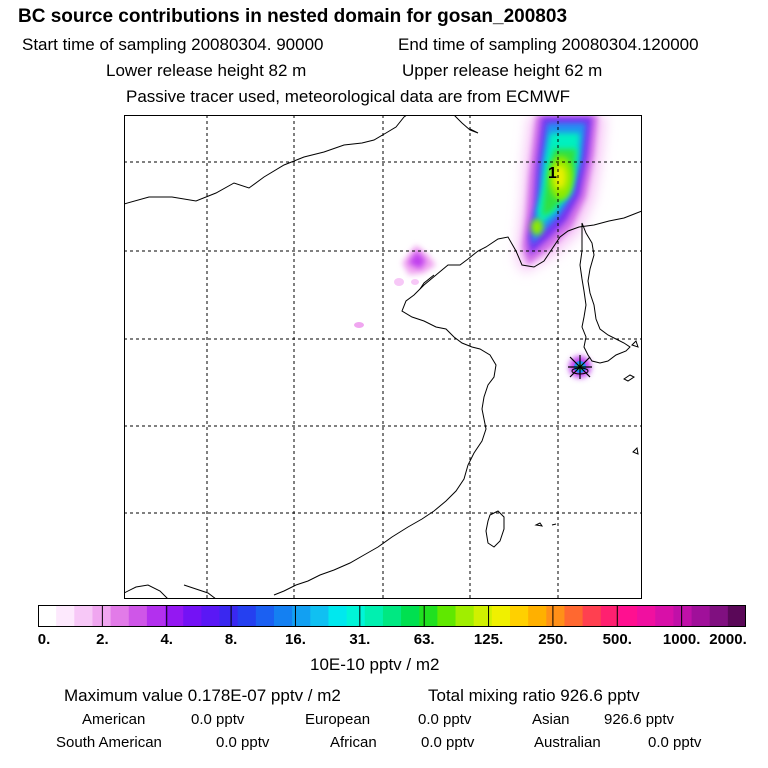 This screenshot has width=768, height=768. Describe the element at coordinates (114, 719) in the screenshot. I see `american-label: American` at that location.